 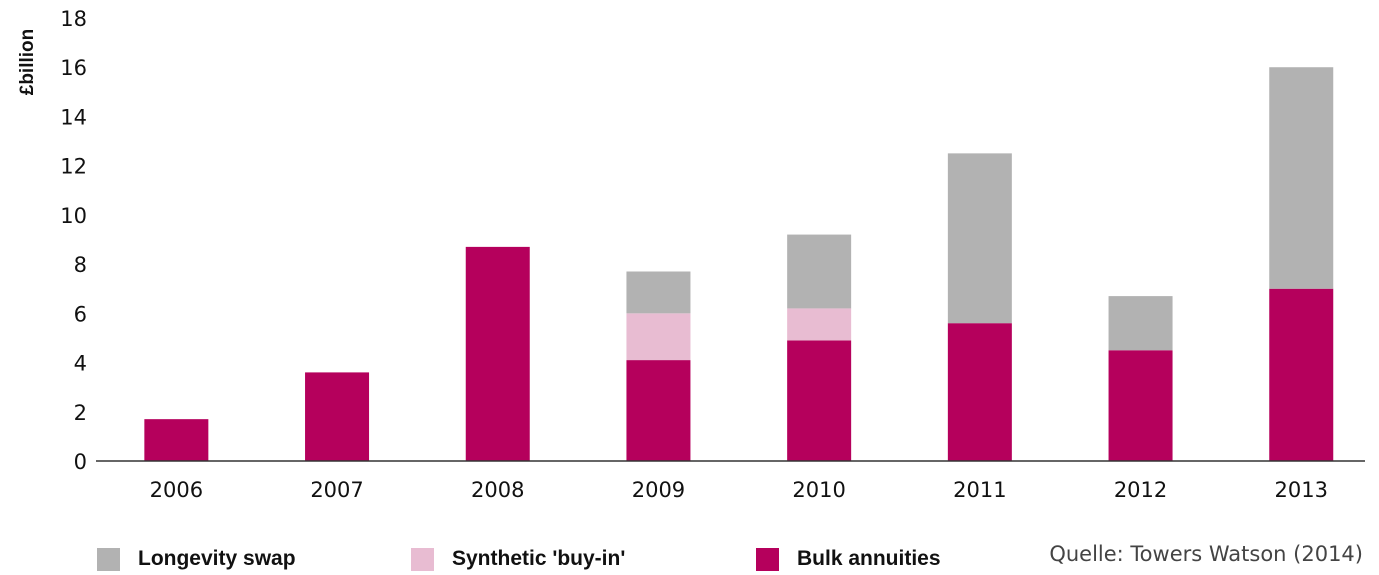 What do you see at coordinates (73, 240) in the screenshot?
I see `y-axis-ticks: 0 2 4 6 8 10 12 14 16 18` at bounding box center [73, 240].